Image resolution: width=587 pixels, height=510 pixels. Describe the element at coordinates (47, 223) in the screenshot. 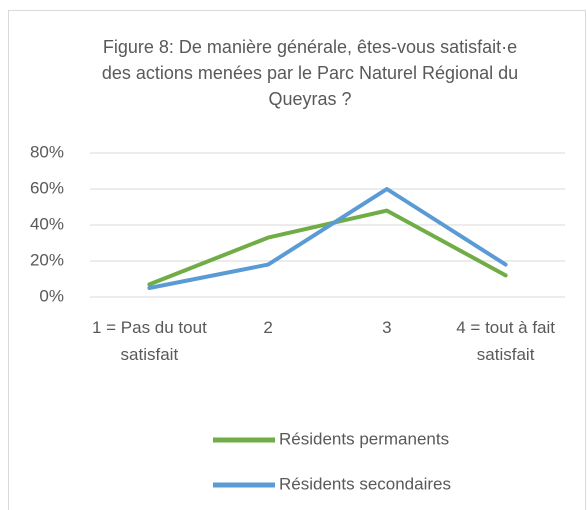

I see `y-tick-label: 40%` at that location.